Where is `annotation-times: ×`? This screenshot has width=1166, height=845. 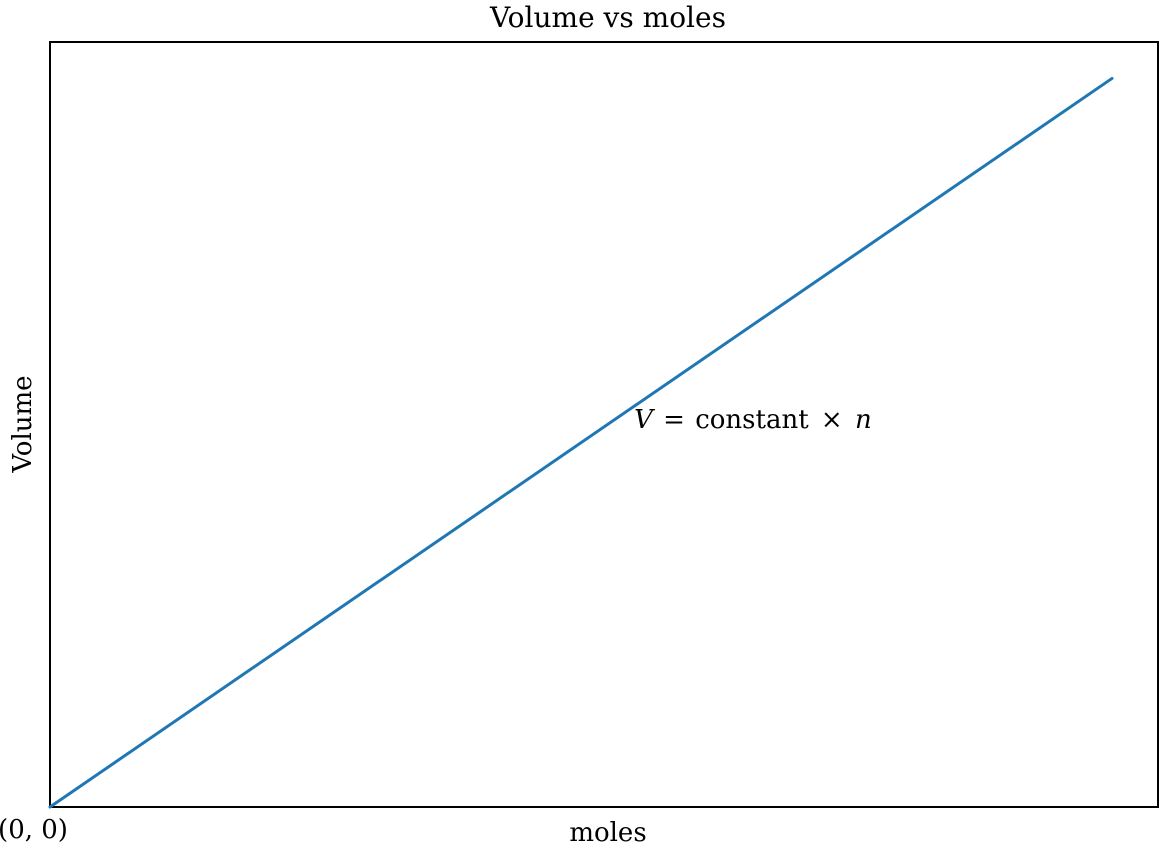
annotation-times: × is located at coordinates (832, 420).